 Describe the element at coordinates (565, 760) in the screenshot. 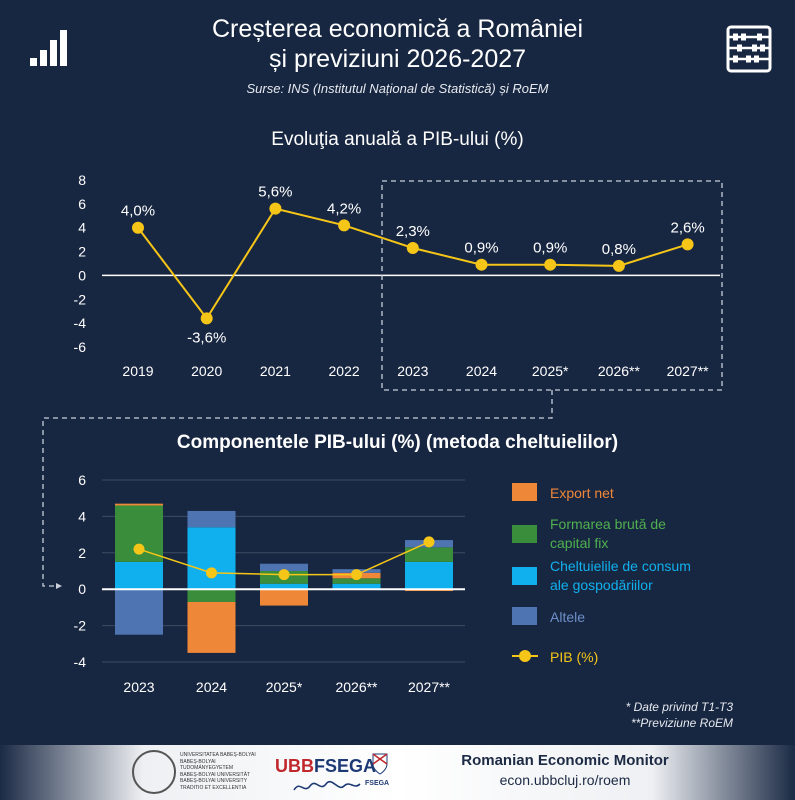

I see `footer-monitor-title: Romanian Economic Monitor` at that location.